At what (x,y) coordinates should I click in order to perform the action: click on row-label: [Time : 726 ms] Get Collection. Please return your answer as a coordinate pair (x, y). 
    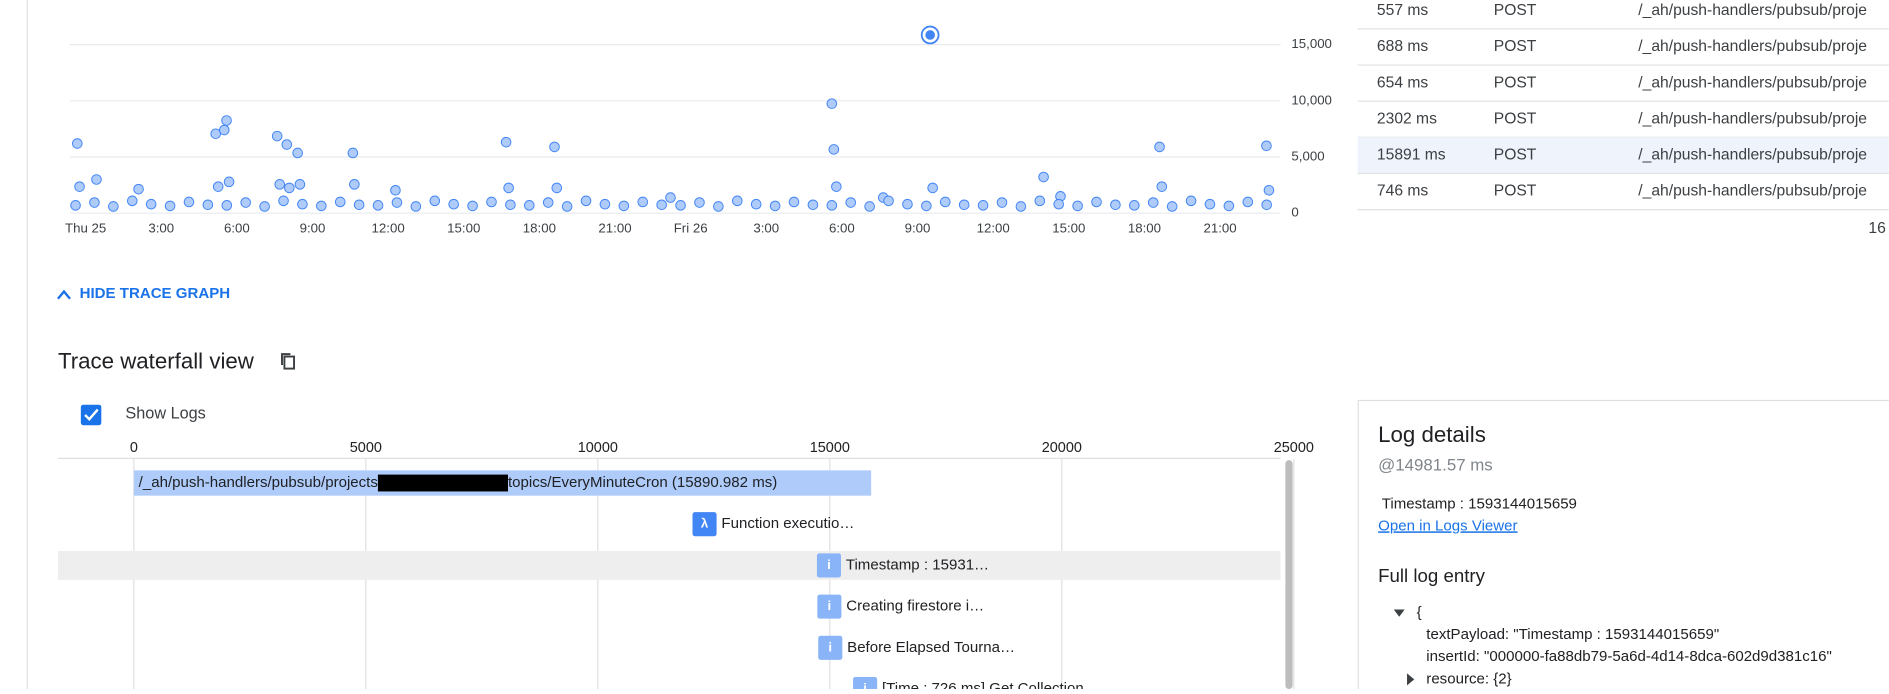
    Looking at the image, I should click on (983, 687).